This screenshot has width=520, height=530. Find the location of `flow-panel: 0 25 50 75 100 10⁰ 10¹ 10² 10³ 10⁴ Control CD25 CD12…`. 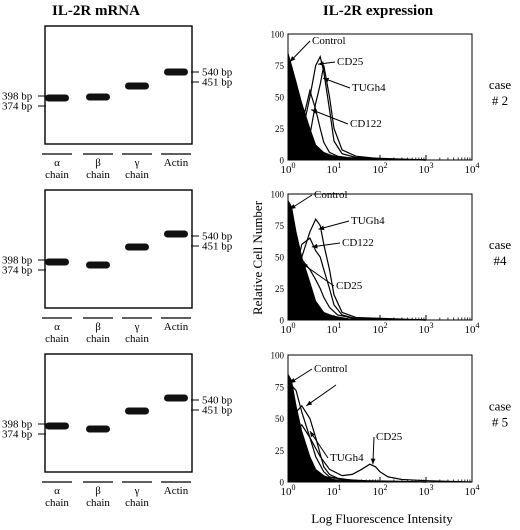

flow-panel: 0 25 50 75 100 10⁰ 10¹ 10² 10³ 10⁴ Control CD25 CD12… is located at coordinates (391, 262).